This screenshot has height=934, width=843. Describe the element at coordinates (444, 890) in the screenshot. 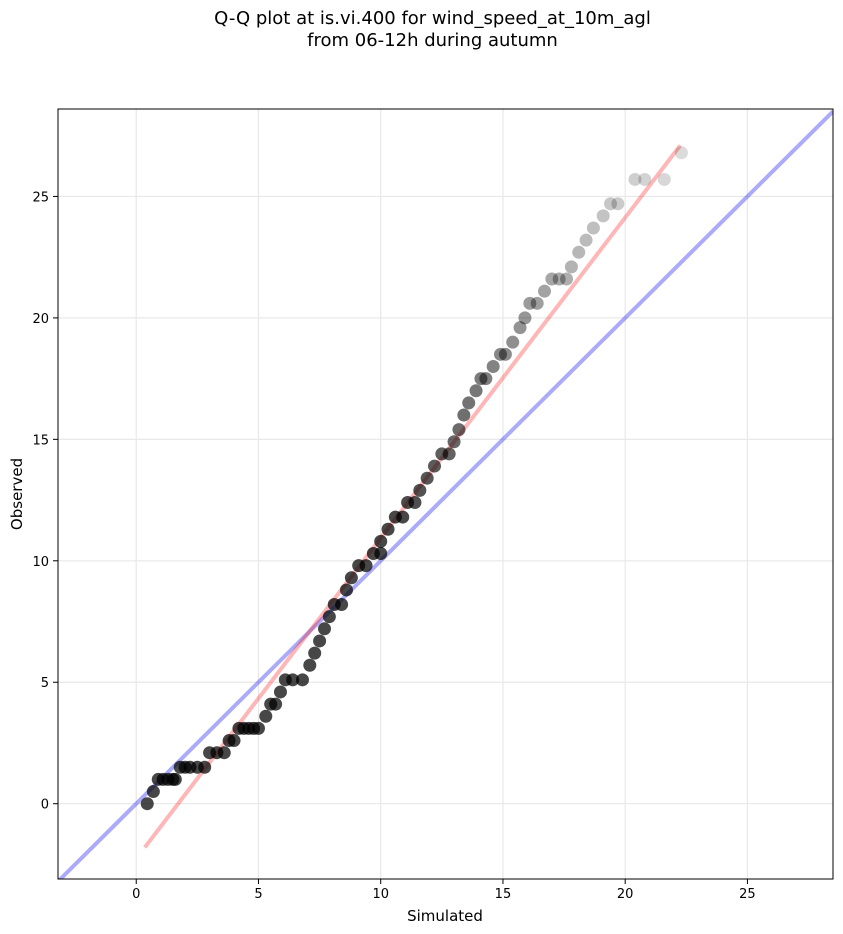

I see `x-axis-ticks: 0 5 10 15 20 25` at that location.